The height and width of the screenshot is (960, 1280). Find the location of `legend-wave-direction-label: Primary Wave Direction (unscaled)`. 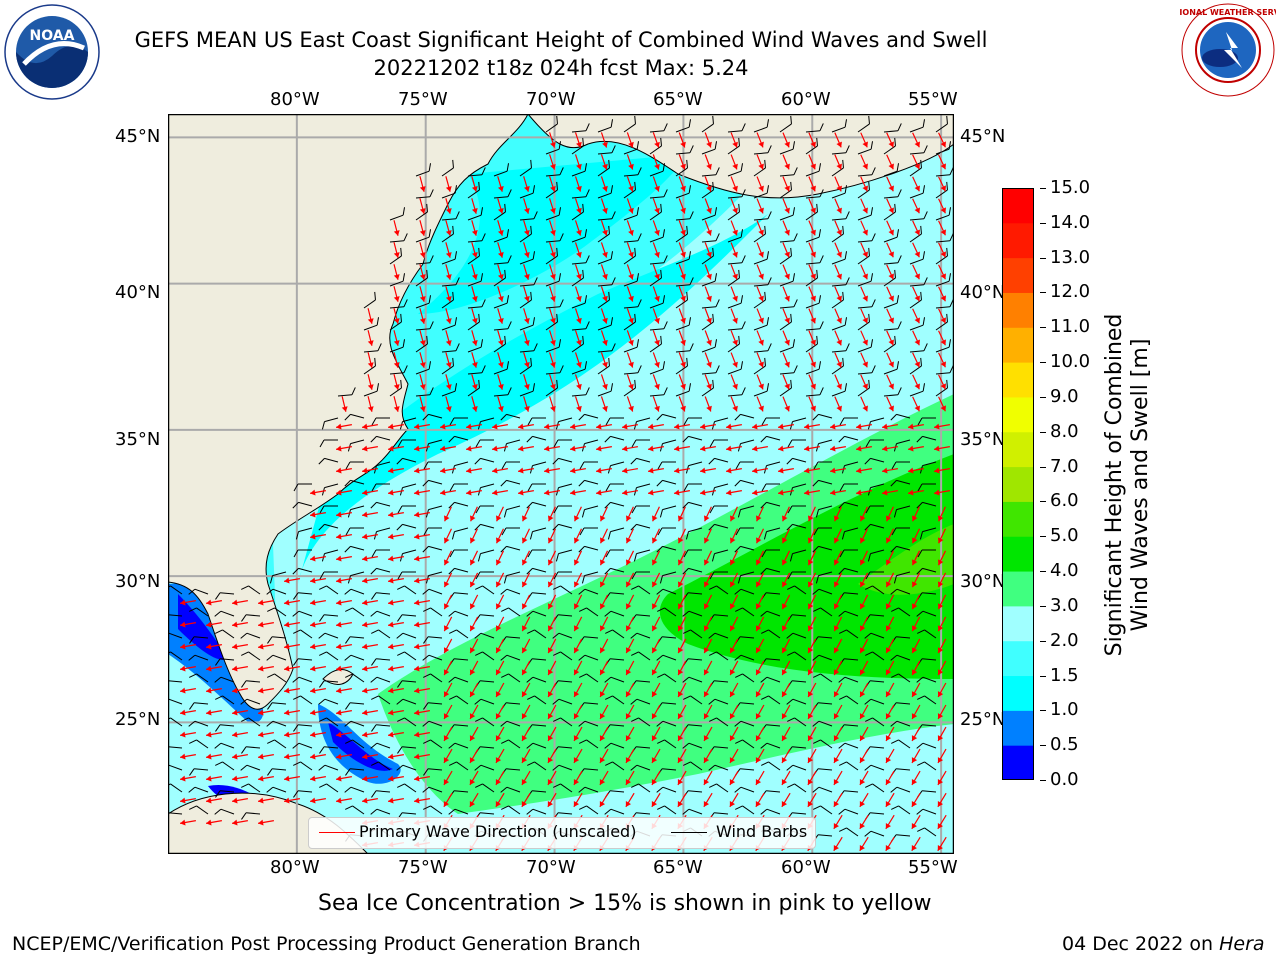

legend-wave-direction-label: Primary Wave Direction (unscaled) is located at coordinates (498, 831).